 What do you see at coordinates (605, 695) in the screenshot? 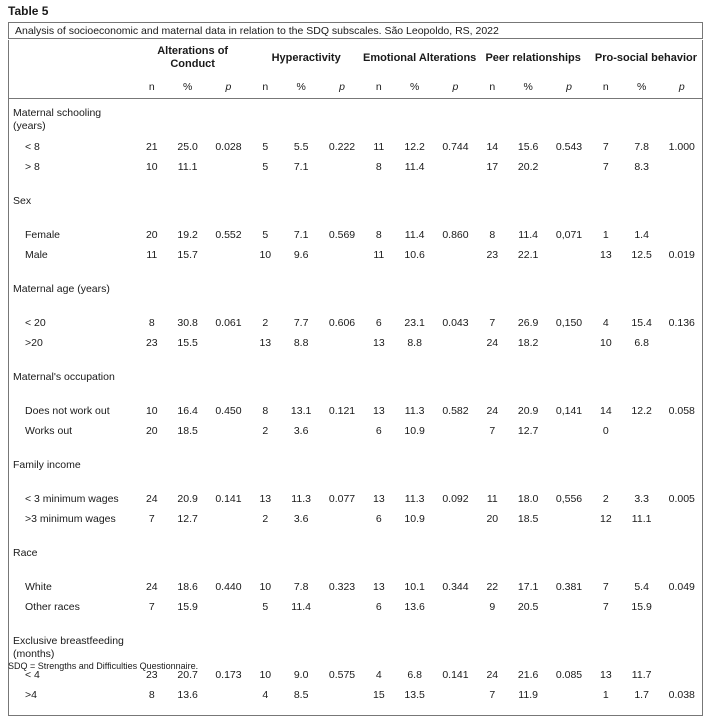
I see `table-cell: 1` at bounding box center [605, 695].